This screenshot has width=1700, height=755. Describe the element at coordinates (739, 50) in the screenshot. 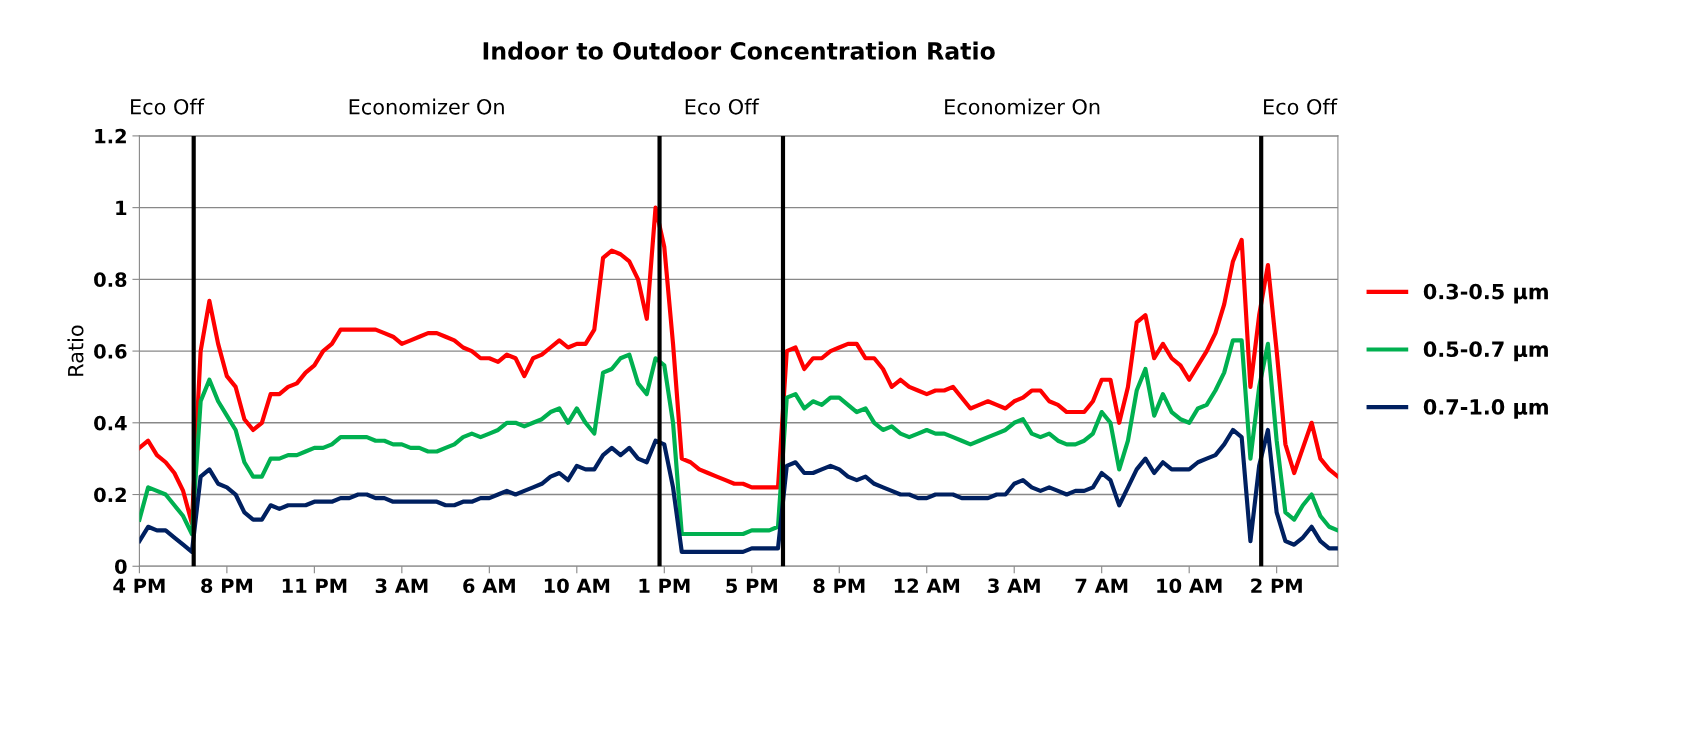

I see `chart-title: Indoor to Outdoor Concentration Ratio` at that location.